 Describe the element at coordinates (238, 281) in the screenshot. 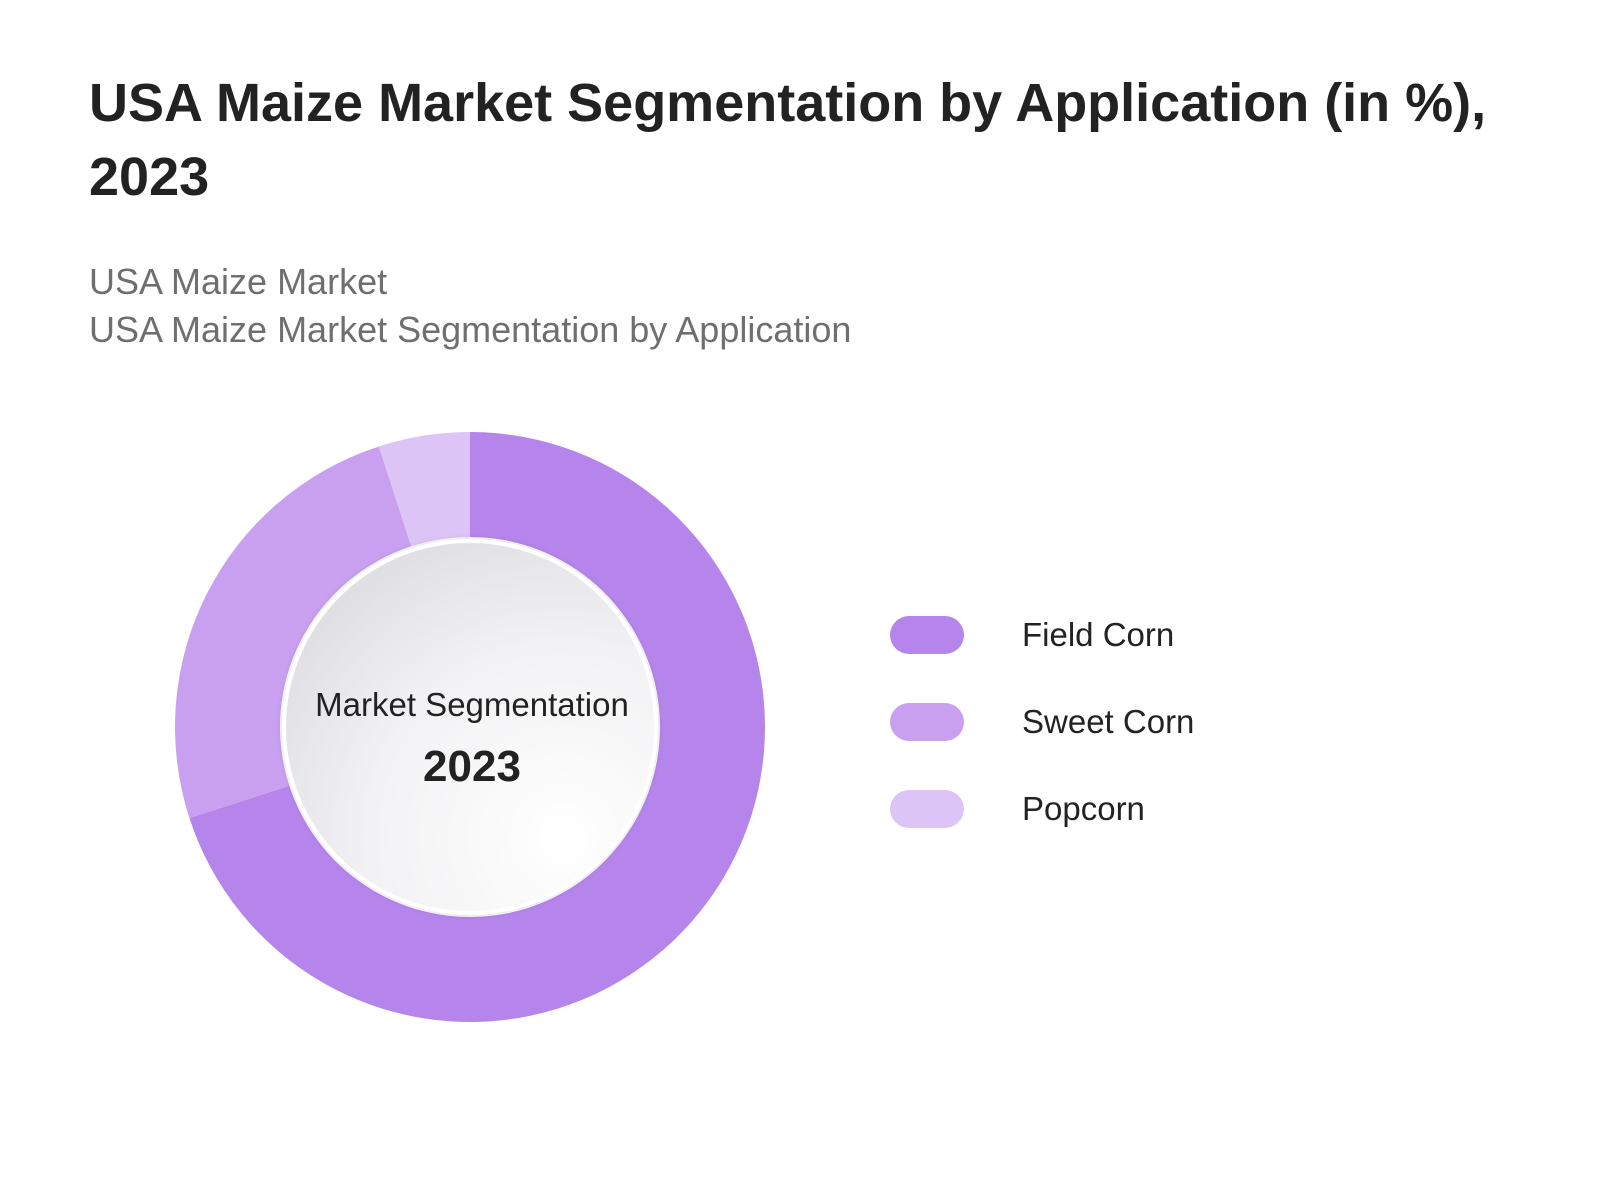

I see `subtitle-line-market: USA Maize Market` at that location.